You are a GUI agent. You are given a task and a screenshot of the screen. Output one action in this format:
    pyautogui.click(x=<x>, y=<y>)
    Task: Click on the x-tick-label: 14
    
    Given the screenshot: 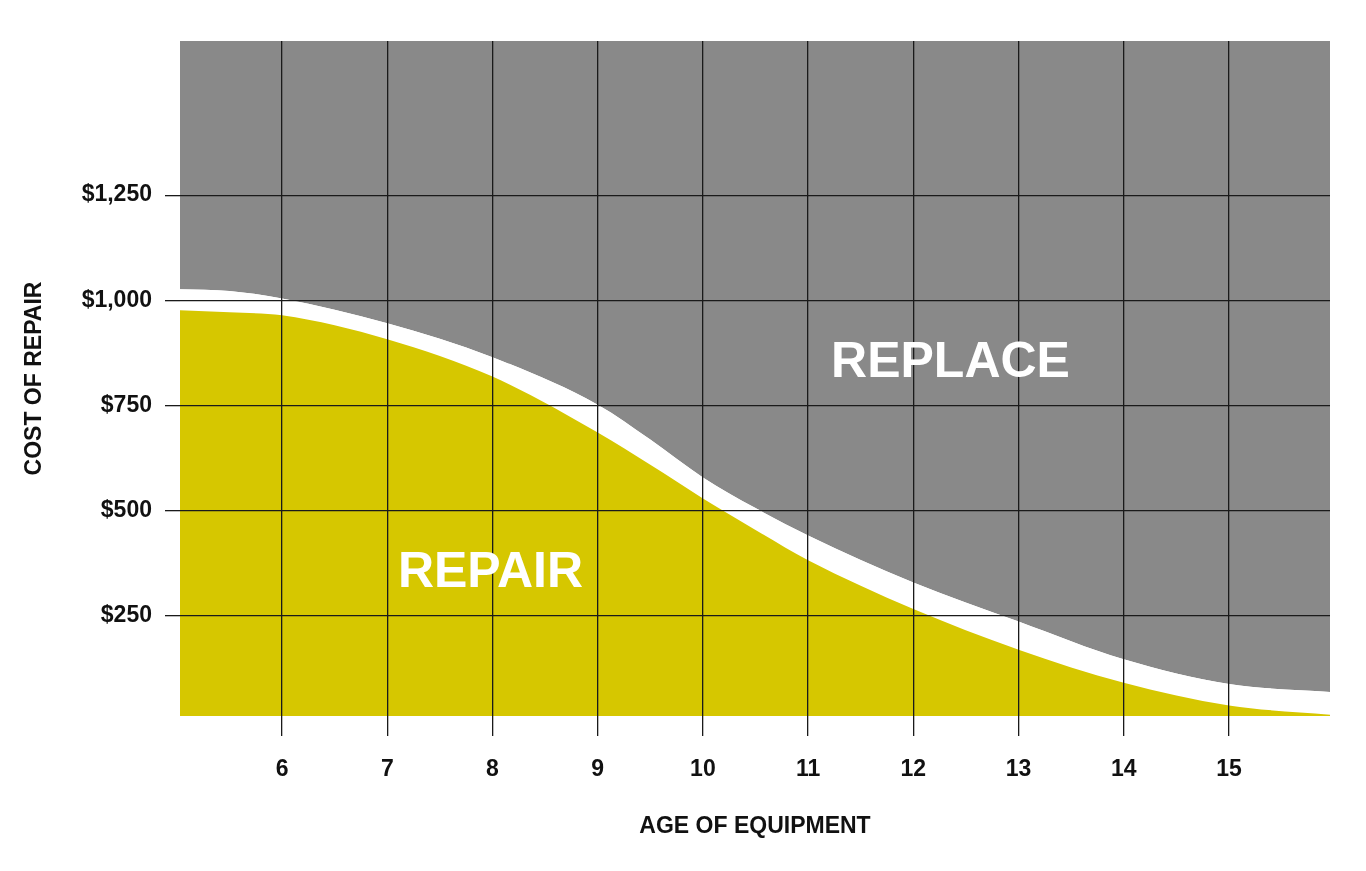 What is the action you would take?
    pyautogui.click(x=1123, y=768)
    